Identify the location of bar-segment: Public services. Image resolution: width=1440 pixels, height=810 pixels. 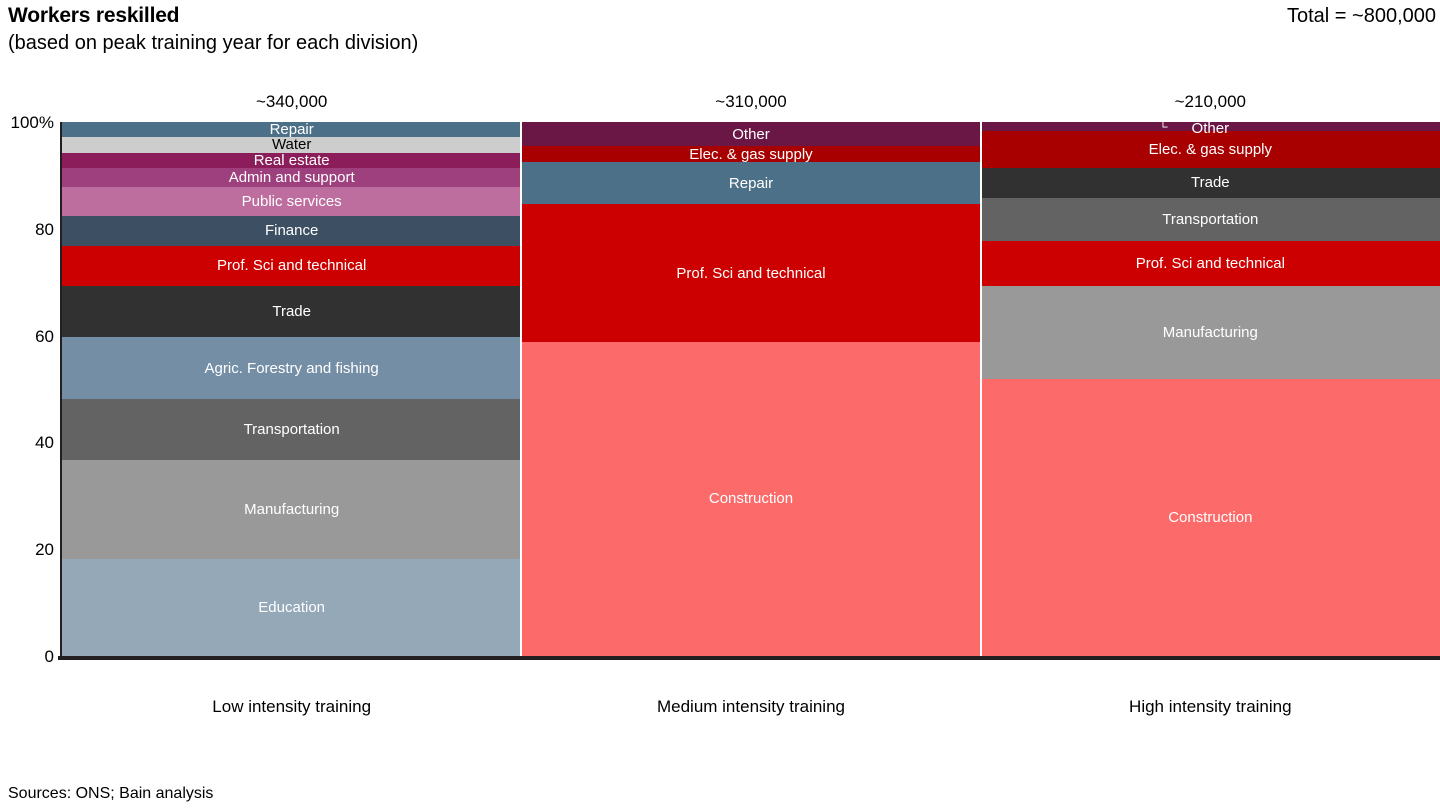
(292, 201).